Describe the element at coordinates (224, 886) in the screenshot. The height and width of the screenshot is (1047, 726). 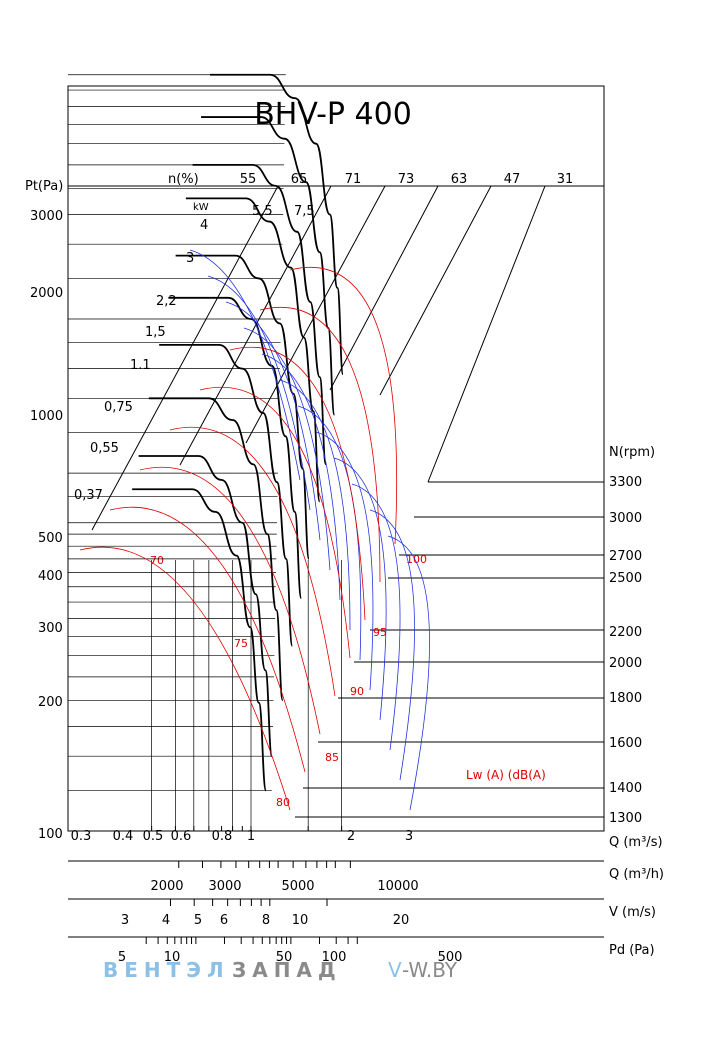
I see `q-m3h-tick: 3000` at that location.